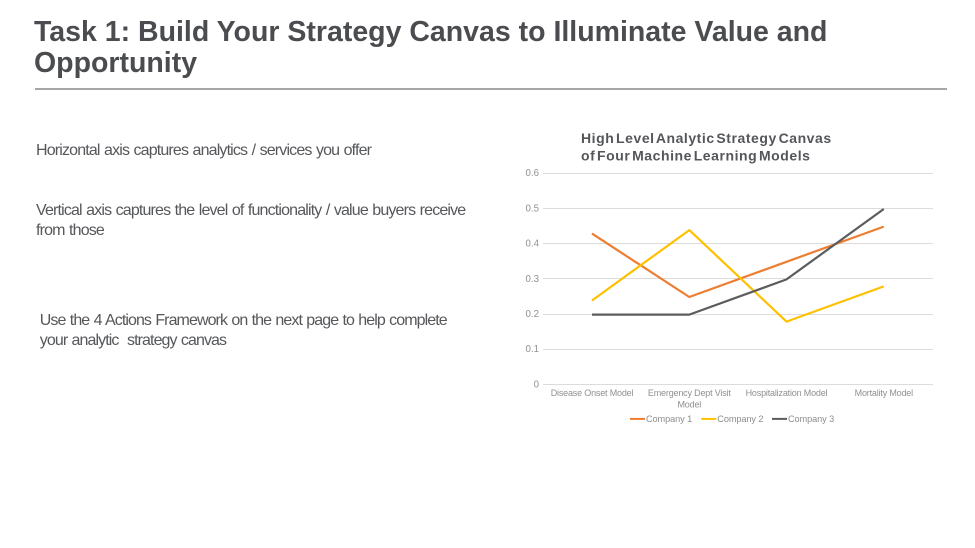 The image size is (975, 548). What do you see at coordinates (592, 393) in the screenshot?
I see `svg-text: Disease Onset Model` at bounding box center [592, 393].